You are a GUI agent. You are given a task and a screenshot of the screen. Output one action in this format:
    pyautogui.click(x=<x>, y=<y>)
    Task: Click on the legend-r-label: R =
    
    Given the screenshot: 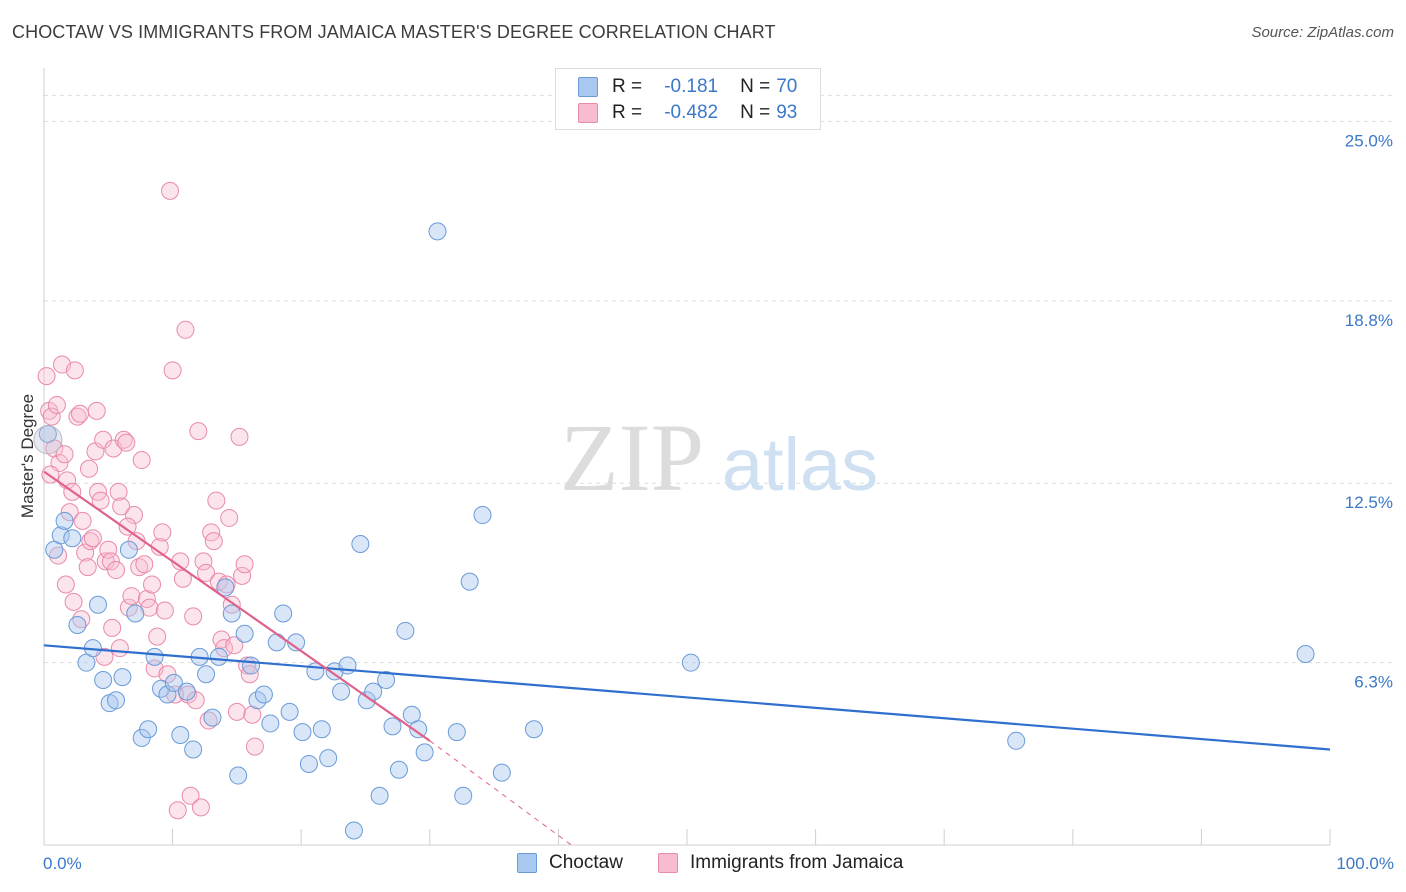 What is the action you would take?
    pyautogui.click(x=627, y=86)
    